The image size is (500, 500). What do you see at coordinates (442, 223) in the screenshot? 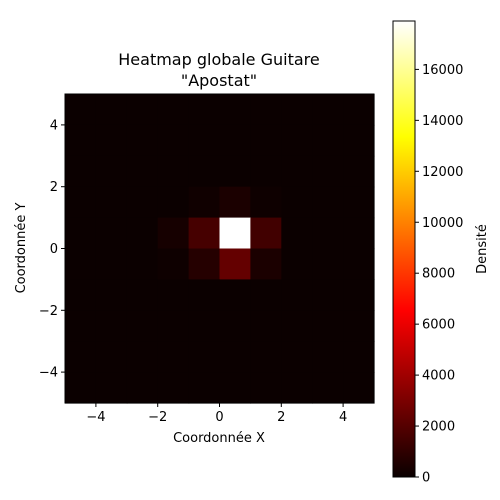
I see `colorbar-tick-label: 10000` at bounding box center [442, 223].